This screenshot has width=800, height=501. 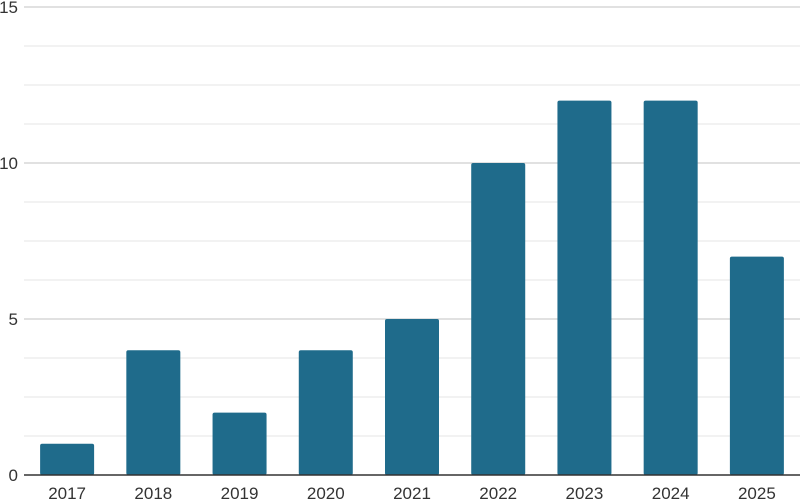 What do you see at coordinates (584, 287) in the screenshot?
I see `bar-2023` at bounding box center [584, 287].